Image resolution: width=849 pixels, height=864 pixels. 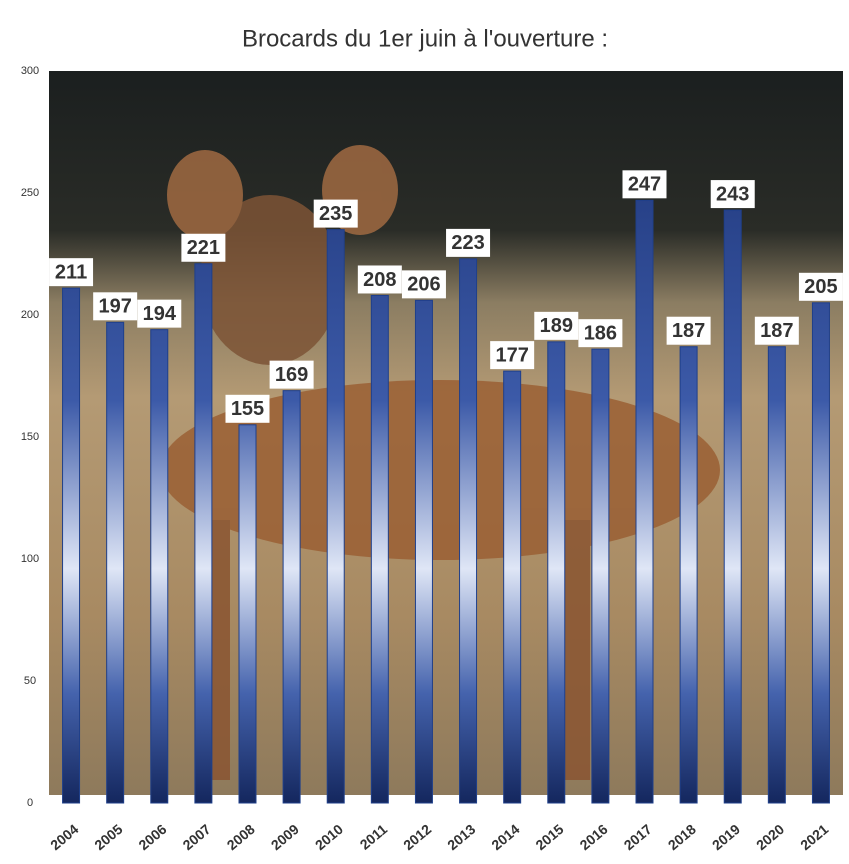 I want to click on x-tick-label: 2005, so click(x=108, y=837).